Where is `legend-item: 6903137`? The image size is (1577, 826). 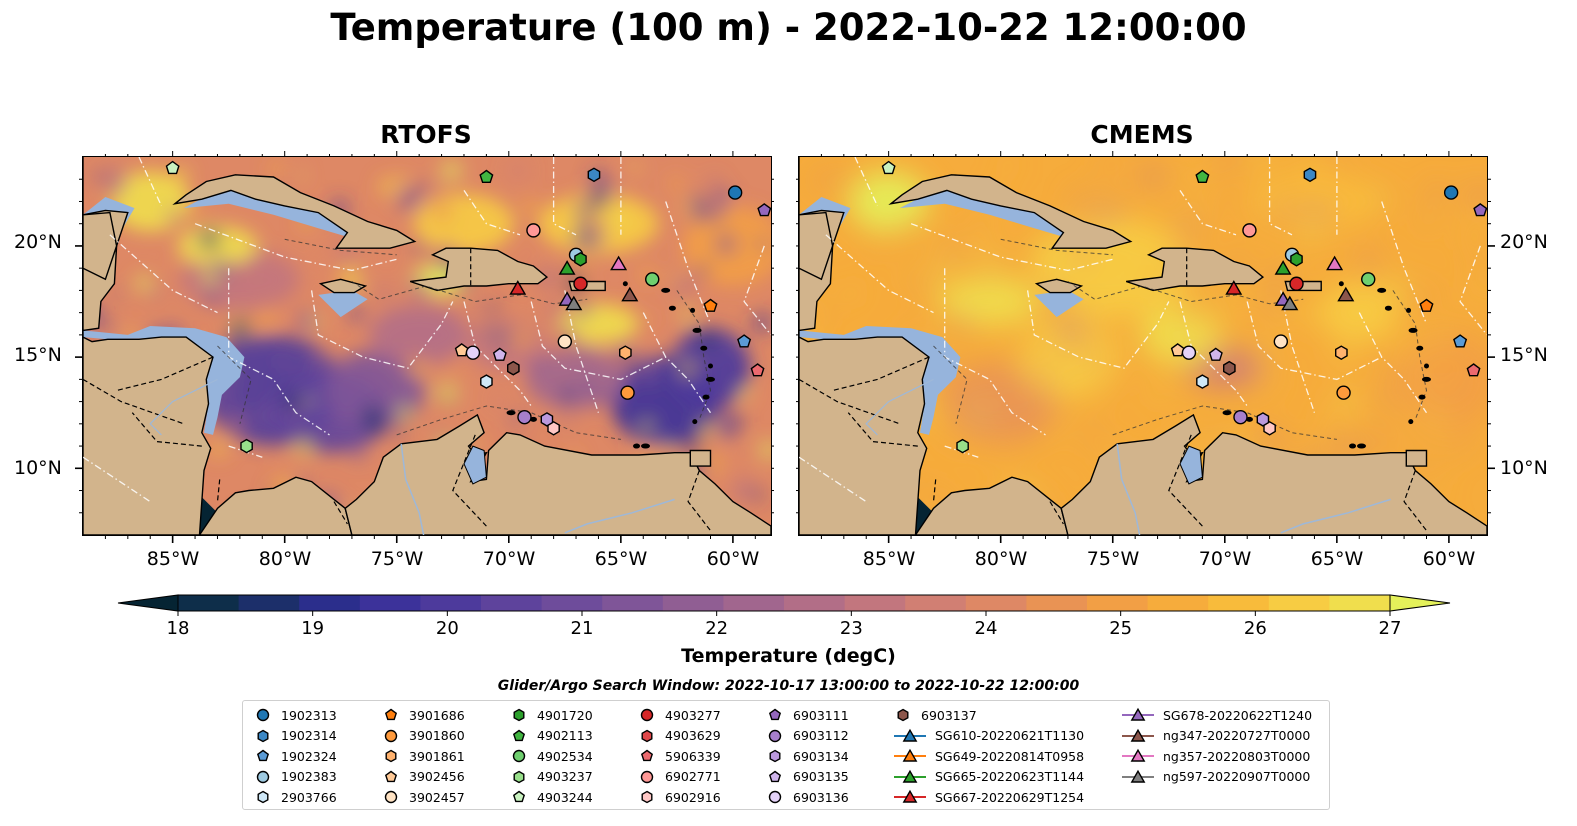
legend-item: 6903137 is located at coordinates (935, 715).